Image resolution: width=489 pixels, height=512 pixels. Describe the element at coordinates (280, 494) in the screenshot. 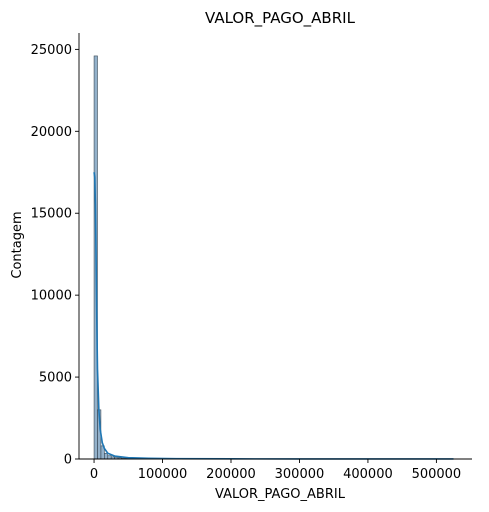

I see `x-axis-label: VALOR_PAGO_ABRIL` at that location.